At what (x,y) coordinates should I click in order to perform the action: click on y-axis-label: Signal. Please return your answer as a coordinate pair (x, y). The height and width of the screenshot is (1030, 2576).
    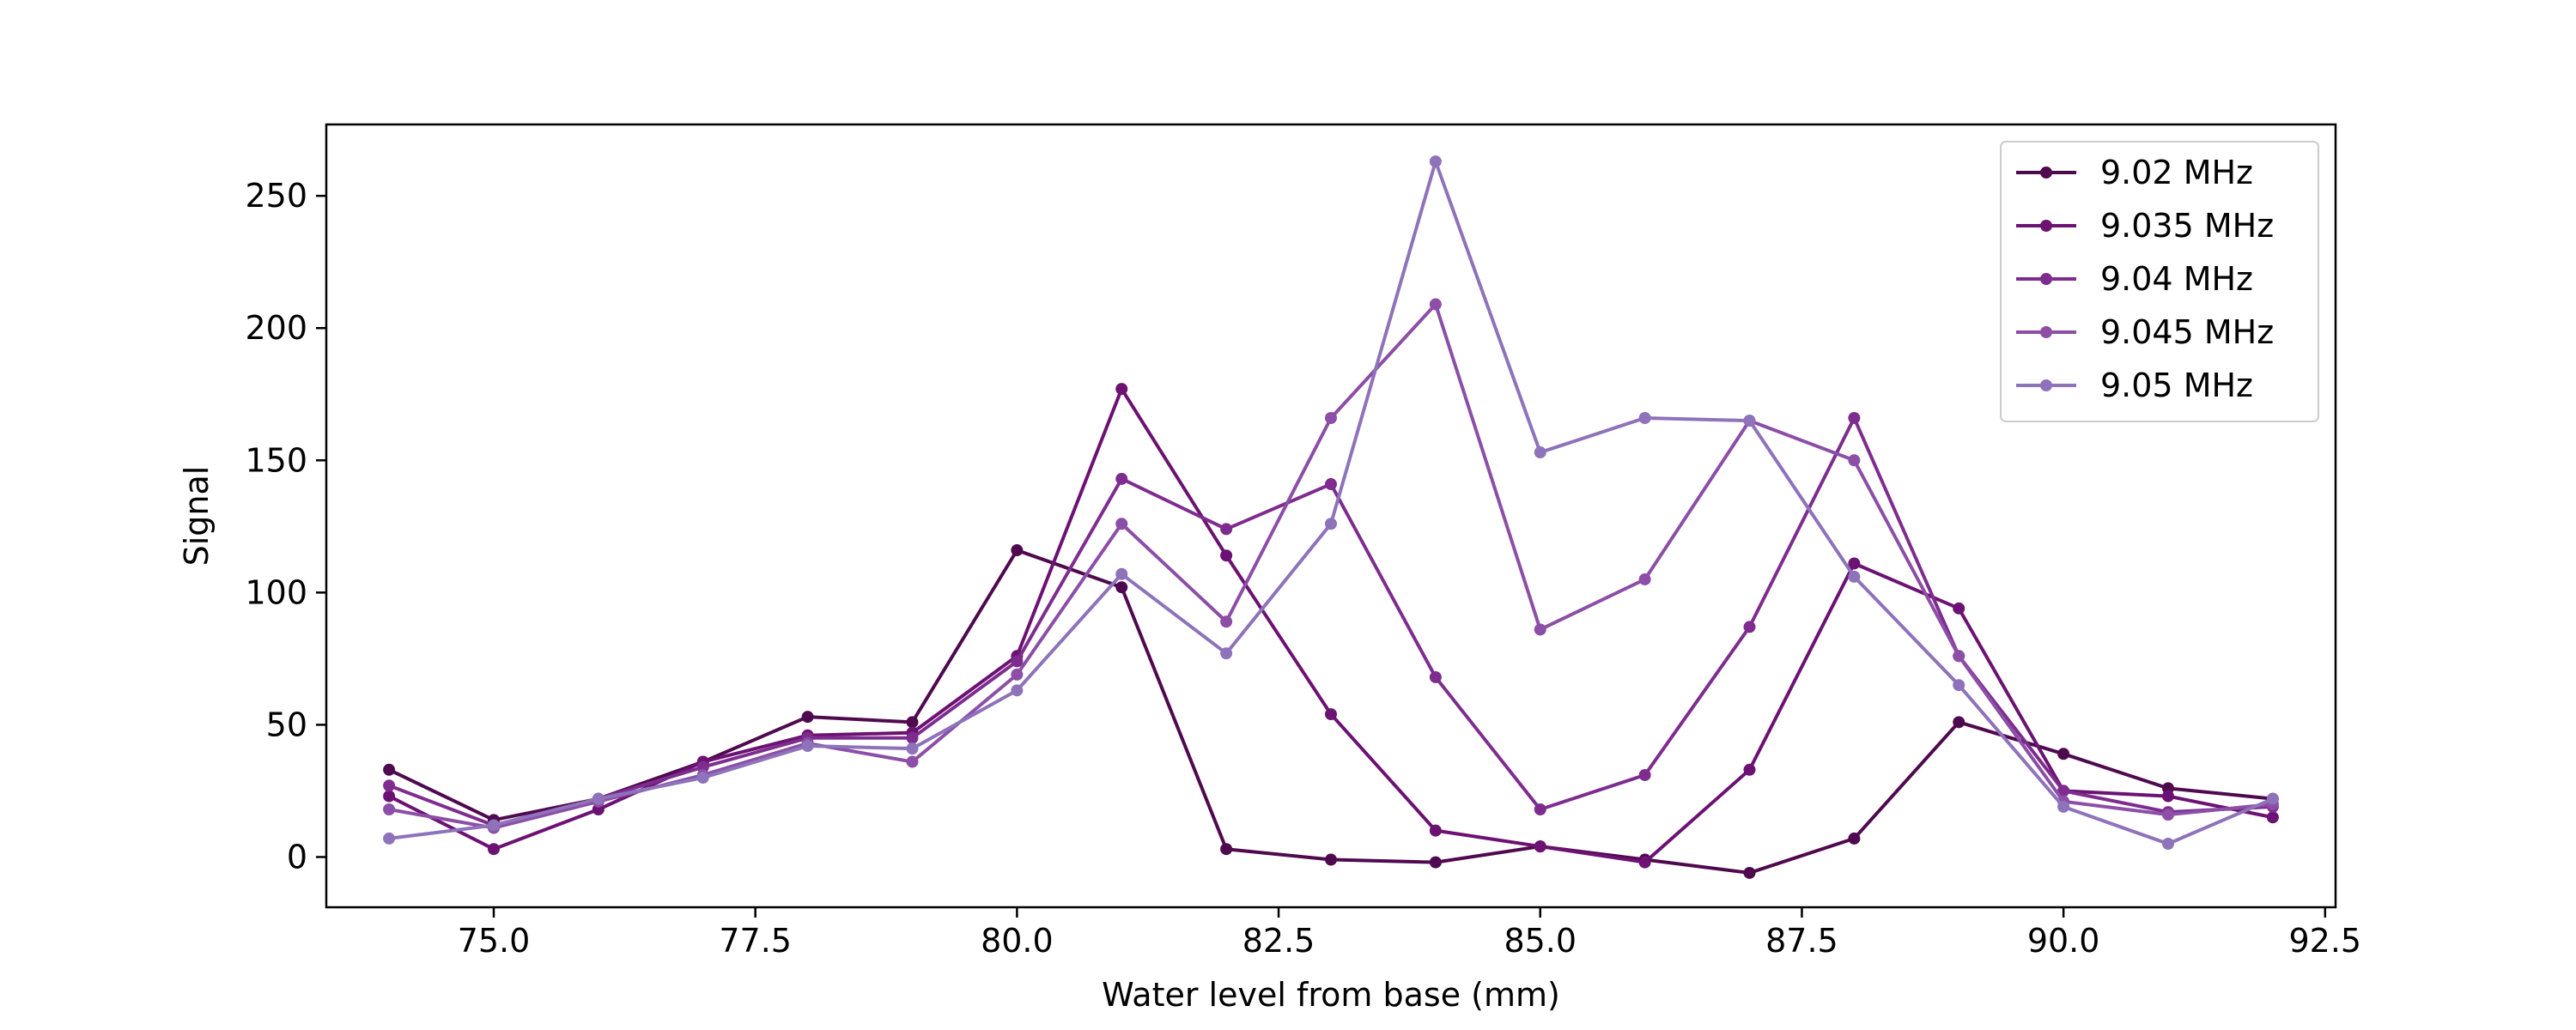
    Looking at the image, I should click on (197, 516).